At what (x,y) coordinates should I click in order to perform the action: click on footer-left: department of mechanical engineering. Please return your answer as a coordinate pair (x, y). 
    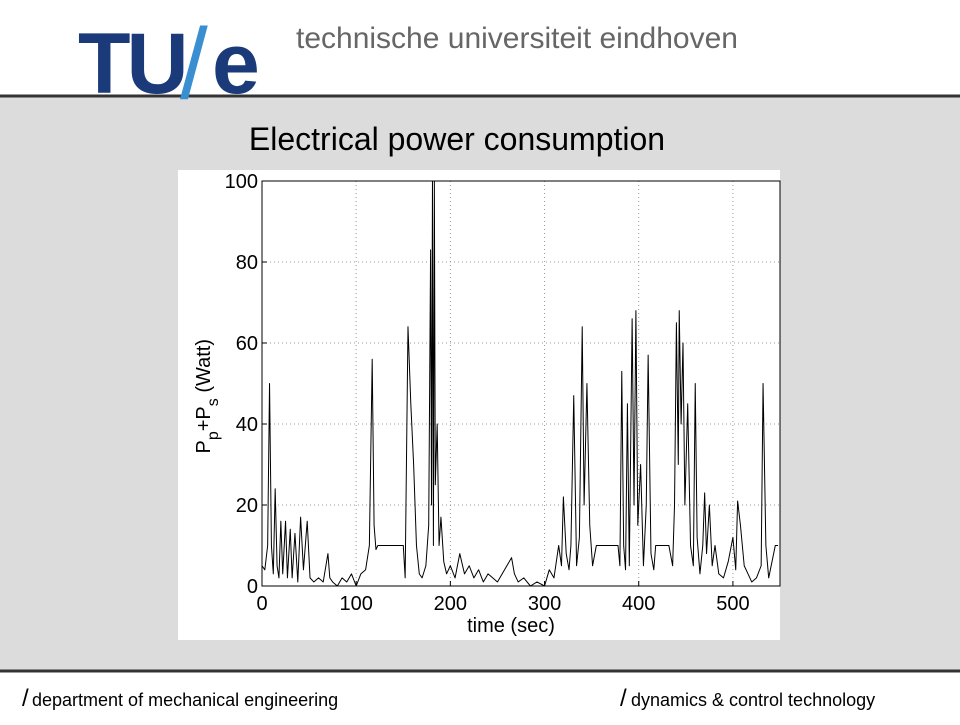
    Looking at the image, I should click on (185, 700).